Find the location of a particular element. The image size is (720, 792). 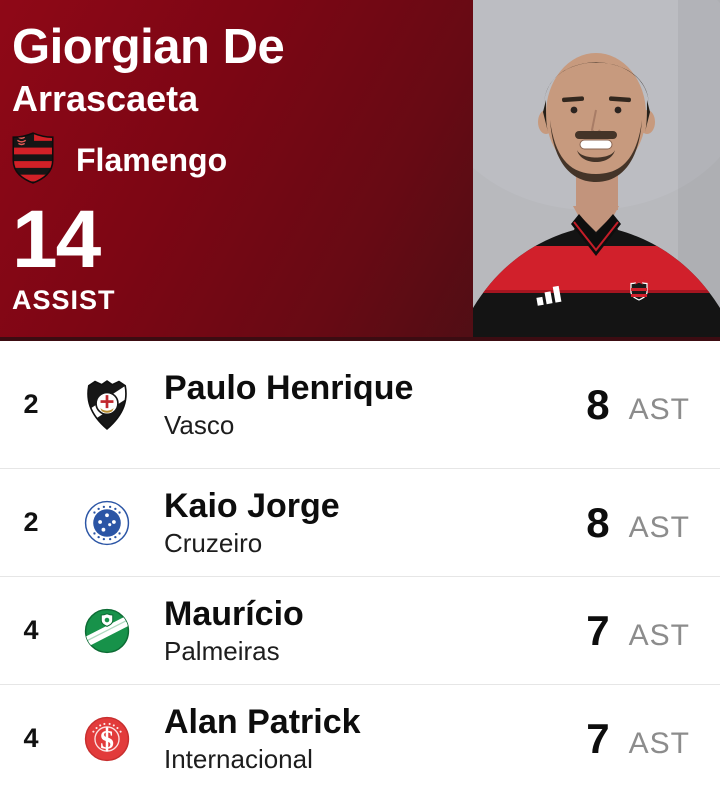

player-team: Internacional is located at coordinates (238, 759).